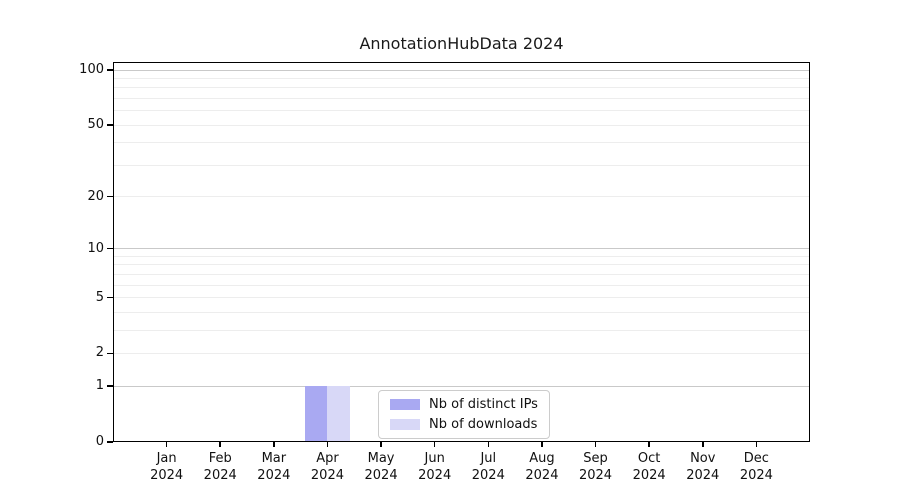 The height and width of the screenshot is (500, 900). I want to click on y-tick-label: 1, so click(99, 386).